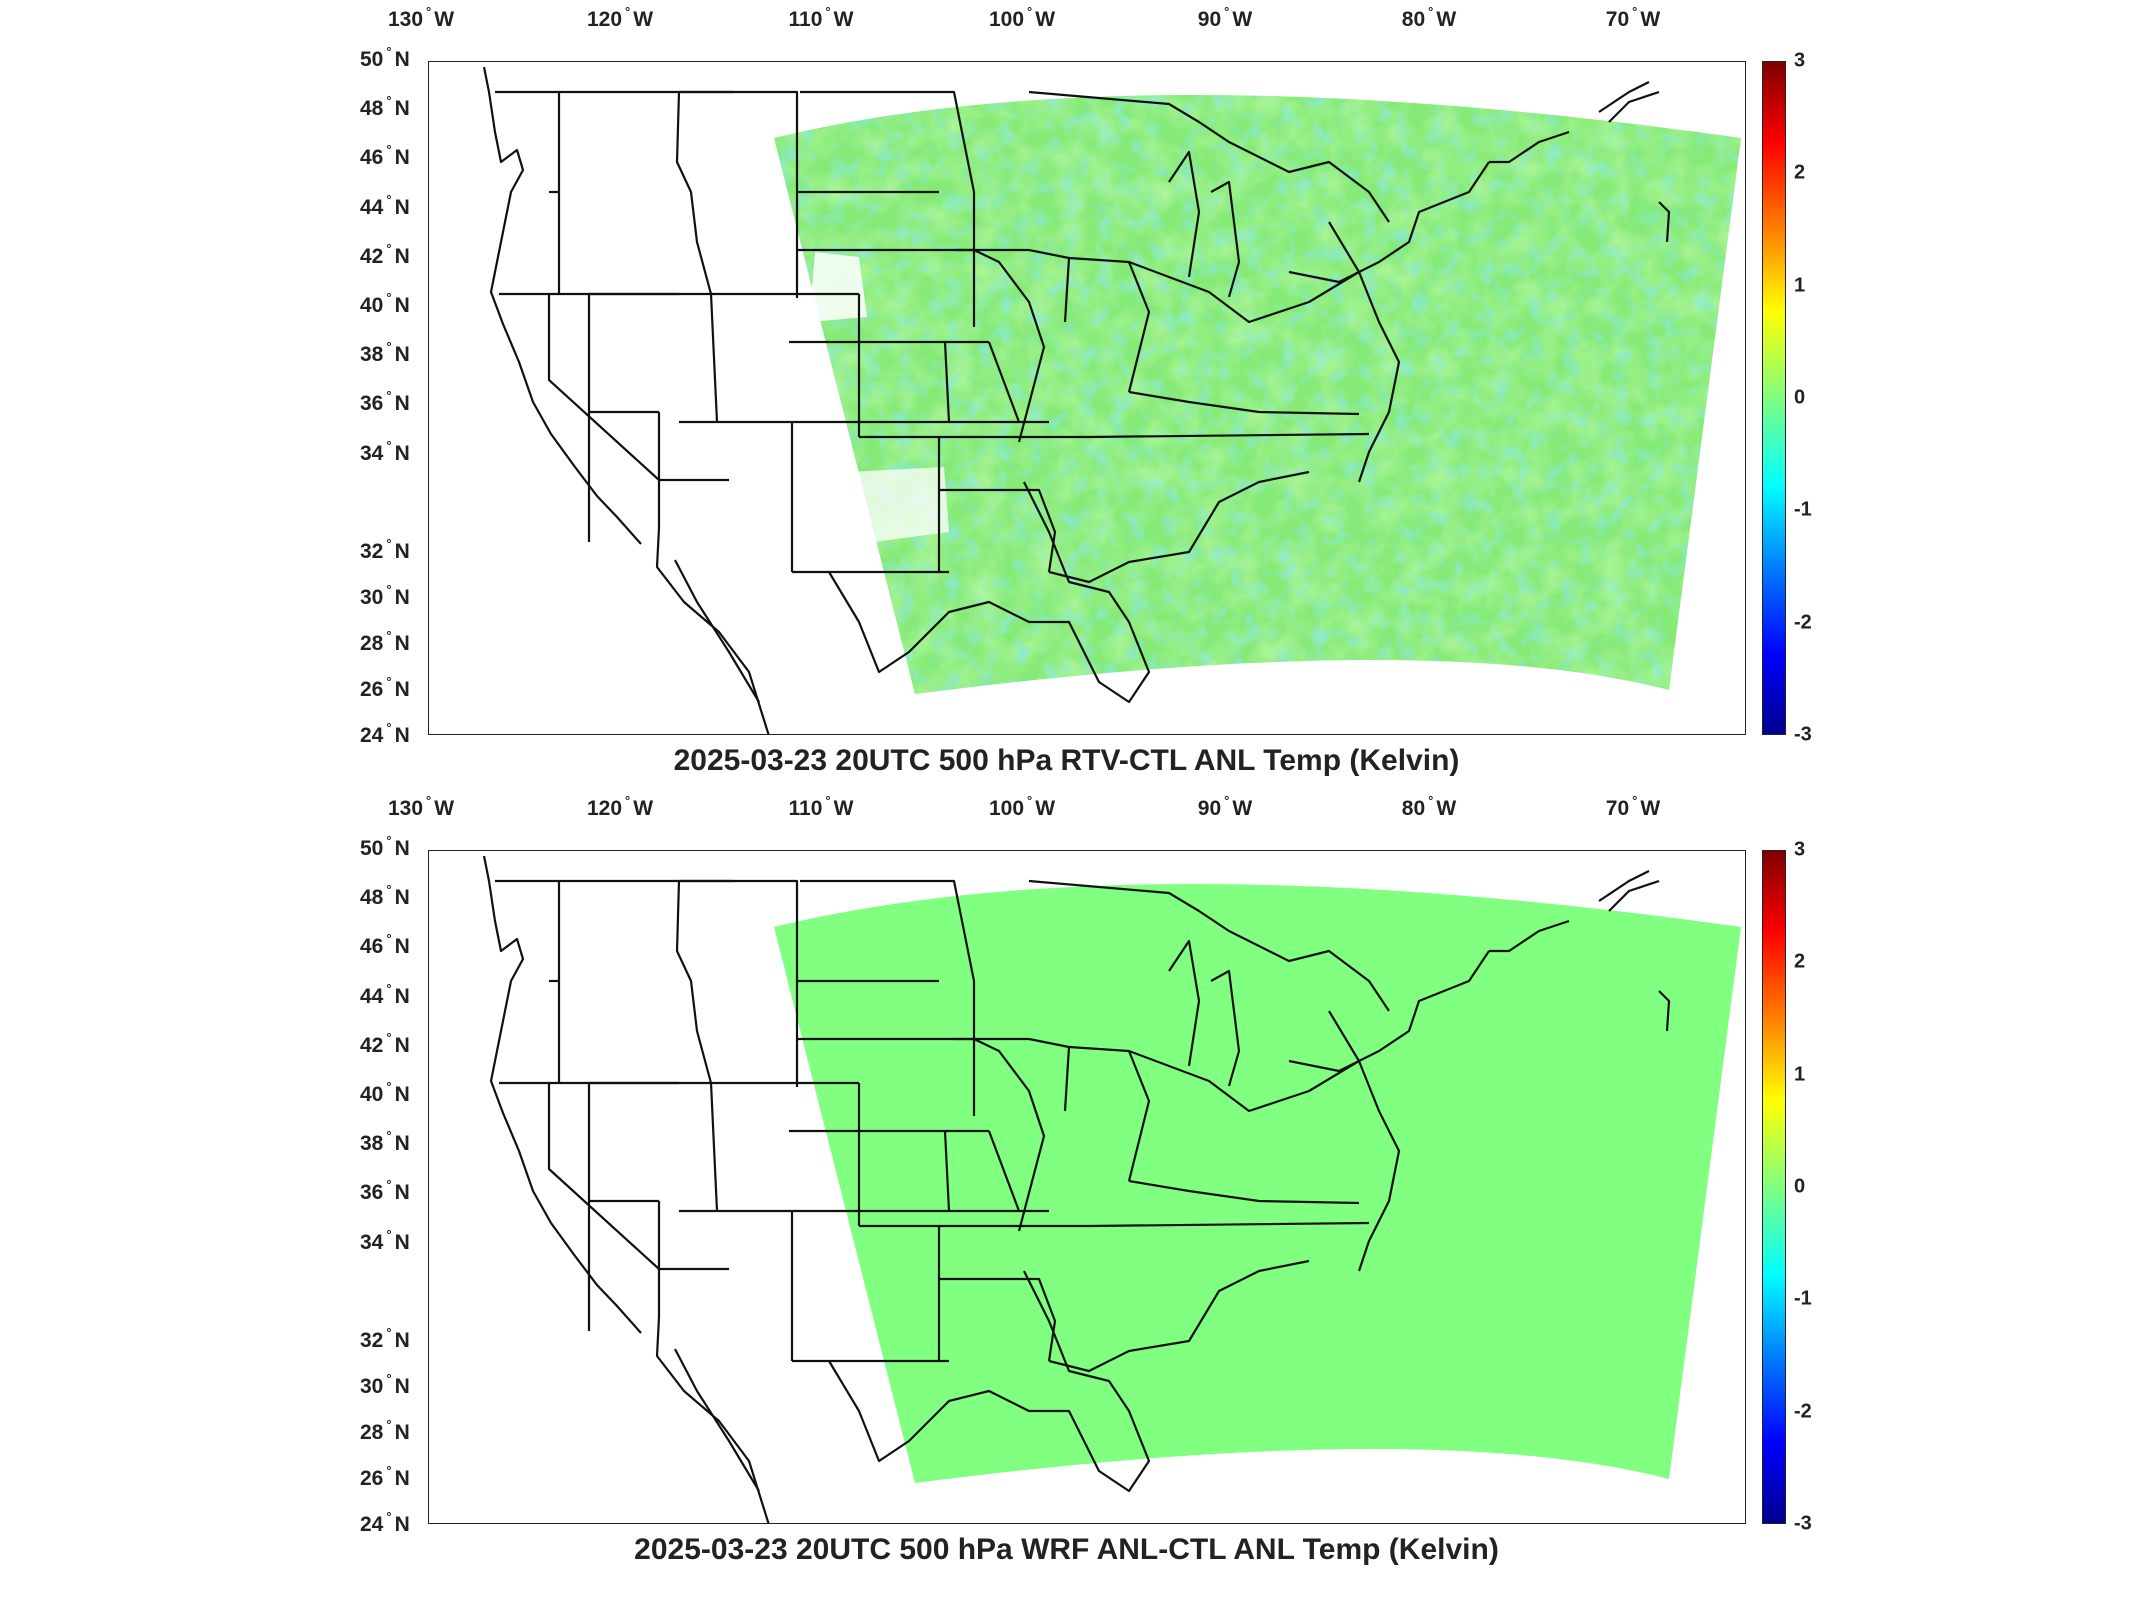 The image size is (2133, 1600). What do you see at coordinates (385, 642) in the screenshot?
I see `lat-tick-label: 28 ° N` at bounding box center [385, 642].